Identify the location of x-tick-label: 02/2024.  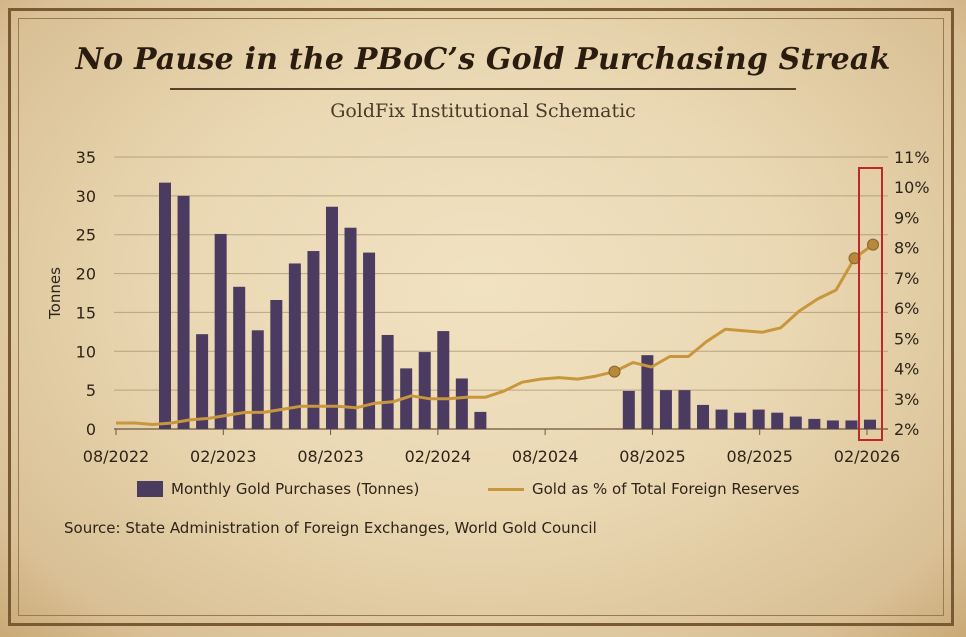
(438, 456).